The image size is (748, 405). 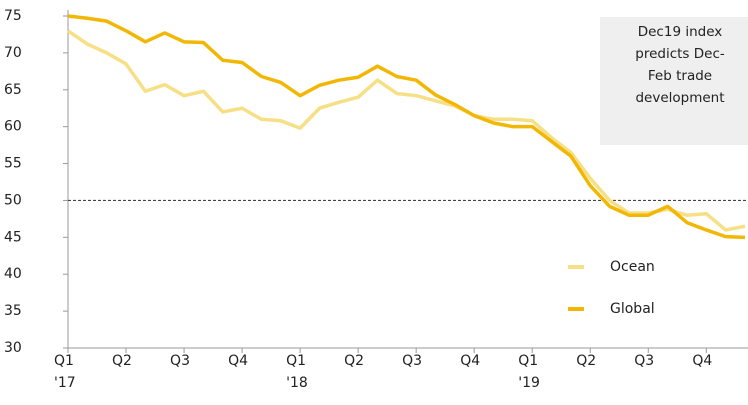 What do you see at coordinates (13, 237) in the screenshot?
I see `y-tick-label: 45` at bounding box center [13, 237].